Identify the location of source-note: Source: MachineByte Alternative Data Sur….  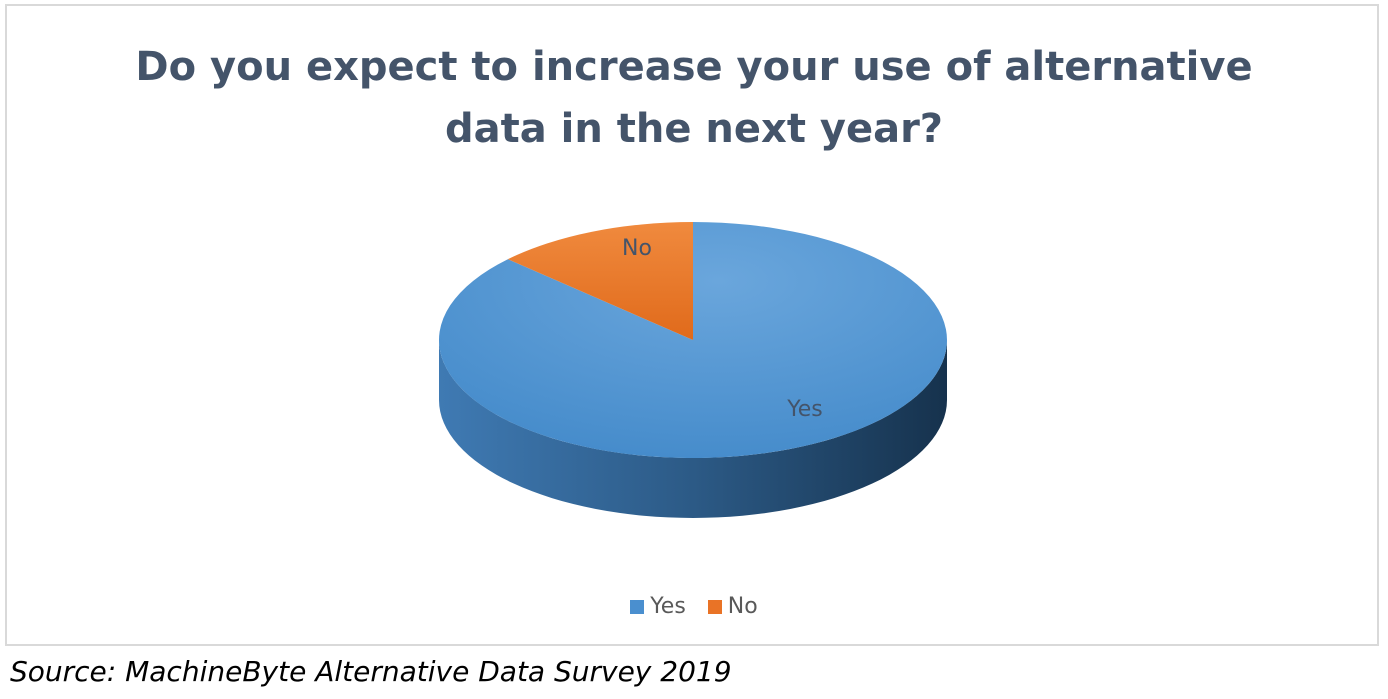
(371, 671).